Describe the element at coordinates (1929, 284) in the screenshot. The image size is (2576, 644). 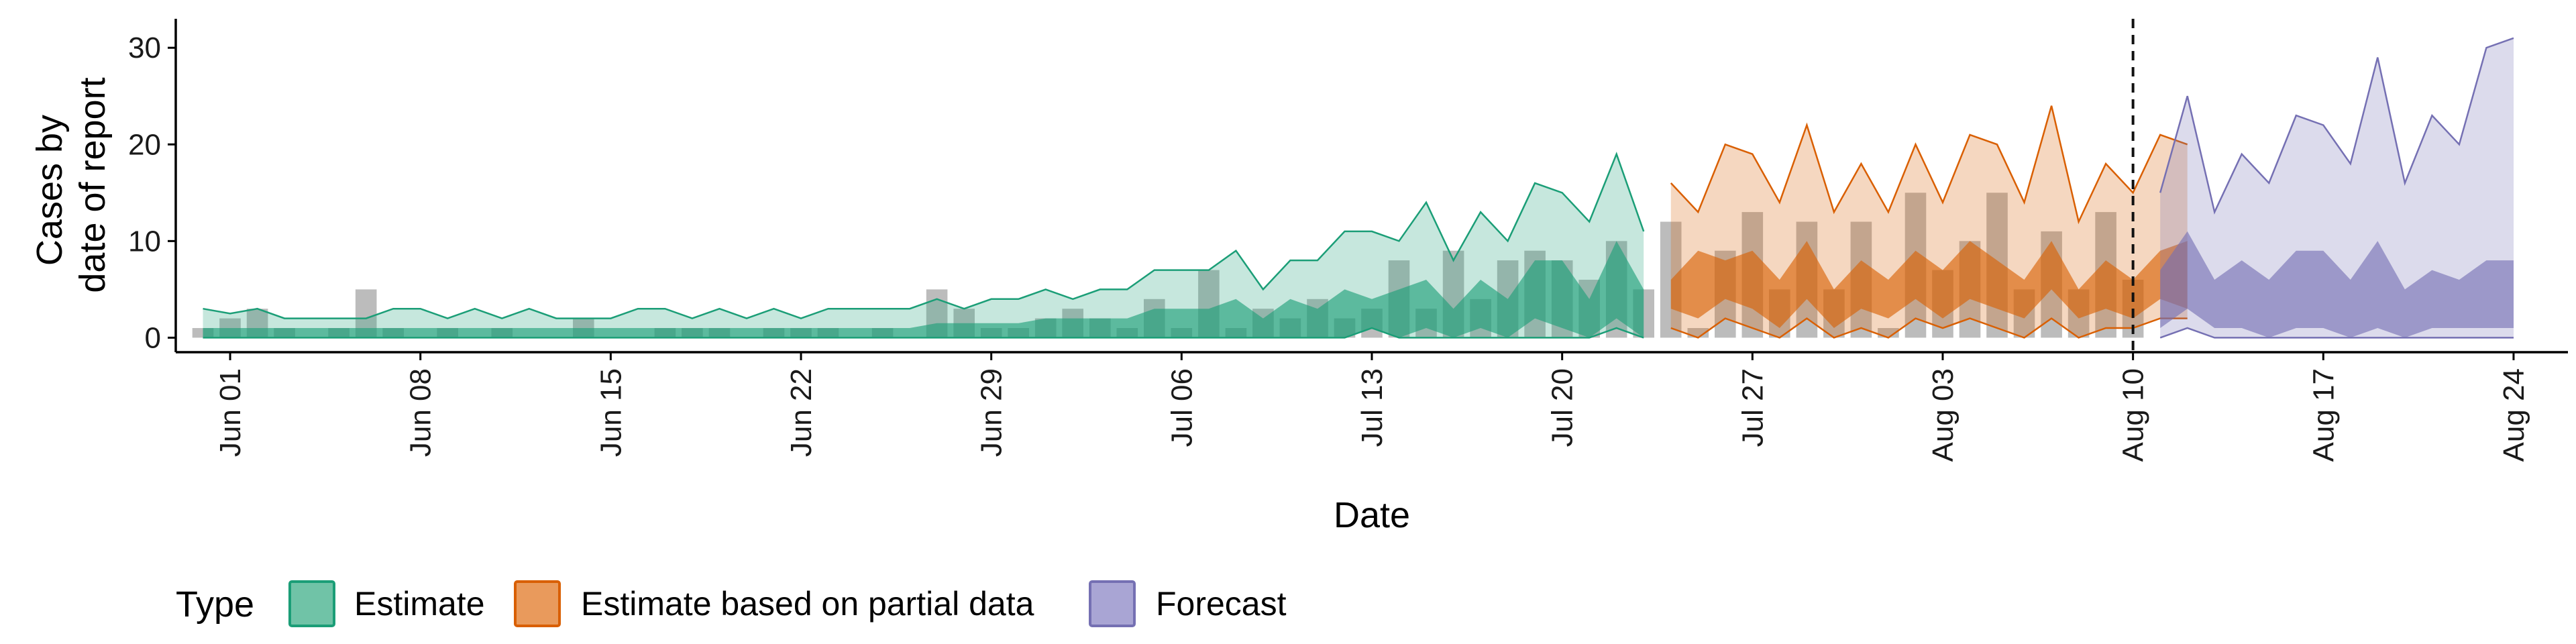
I see `estimate-based-on-partial-data-inner-ribbon` at that location.